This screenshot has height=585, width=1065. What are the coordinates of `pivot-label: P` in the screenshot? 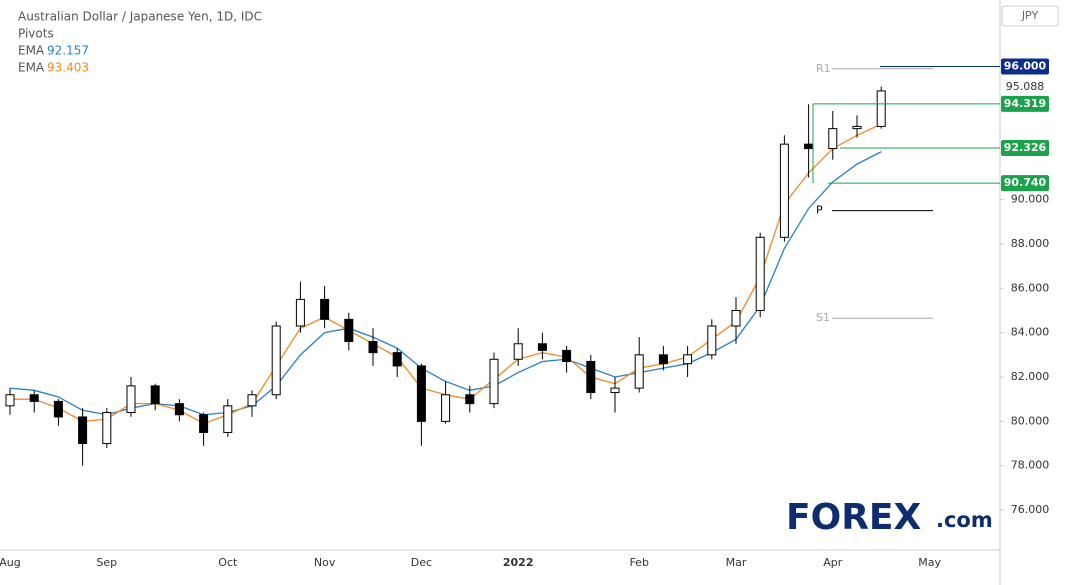 It's located at (819, 210).